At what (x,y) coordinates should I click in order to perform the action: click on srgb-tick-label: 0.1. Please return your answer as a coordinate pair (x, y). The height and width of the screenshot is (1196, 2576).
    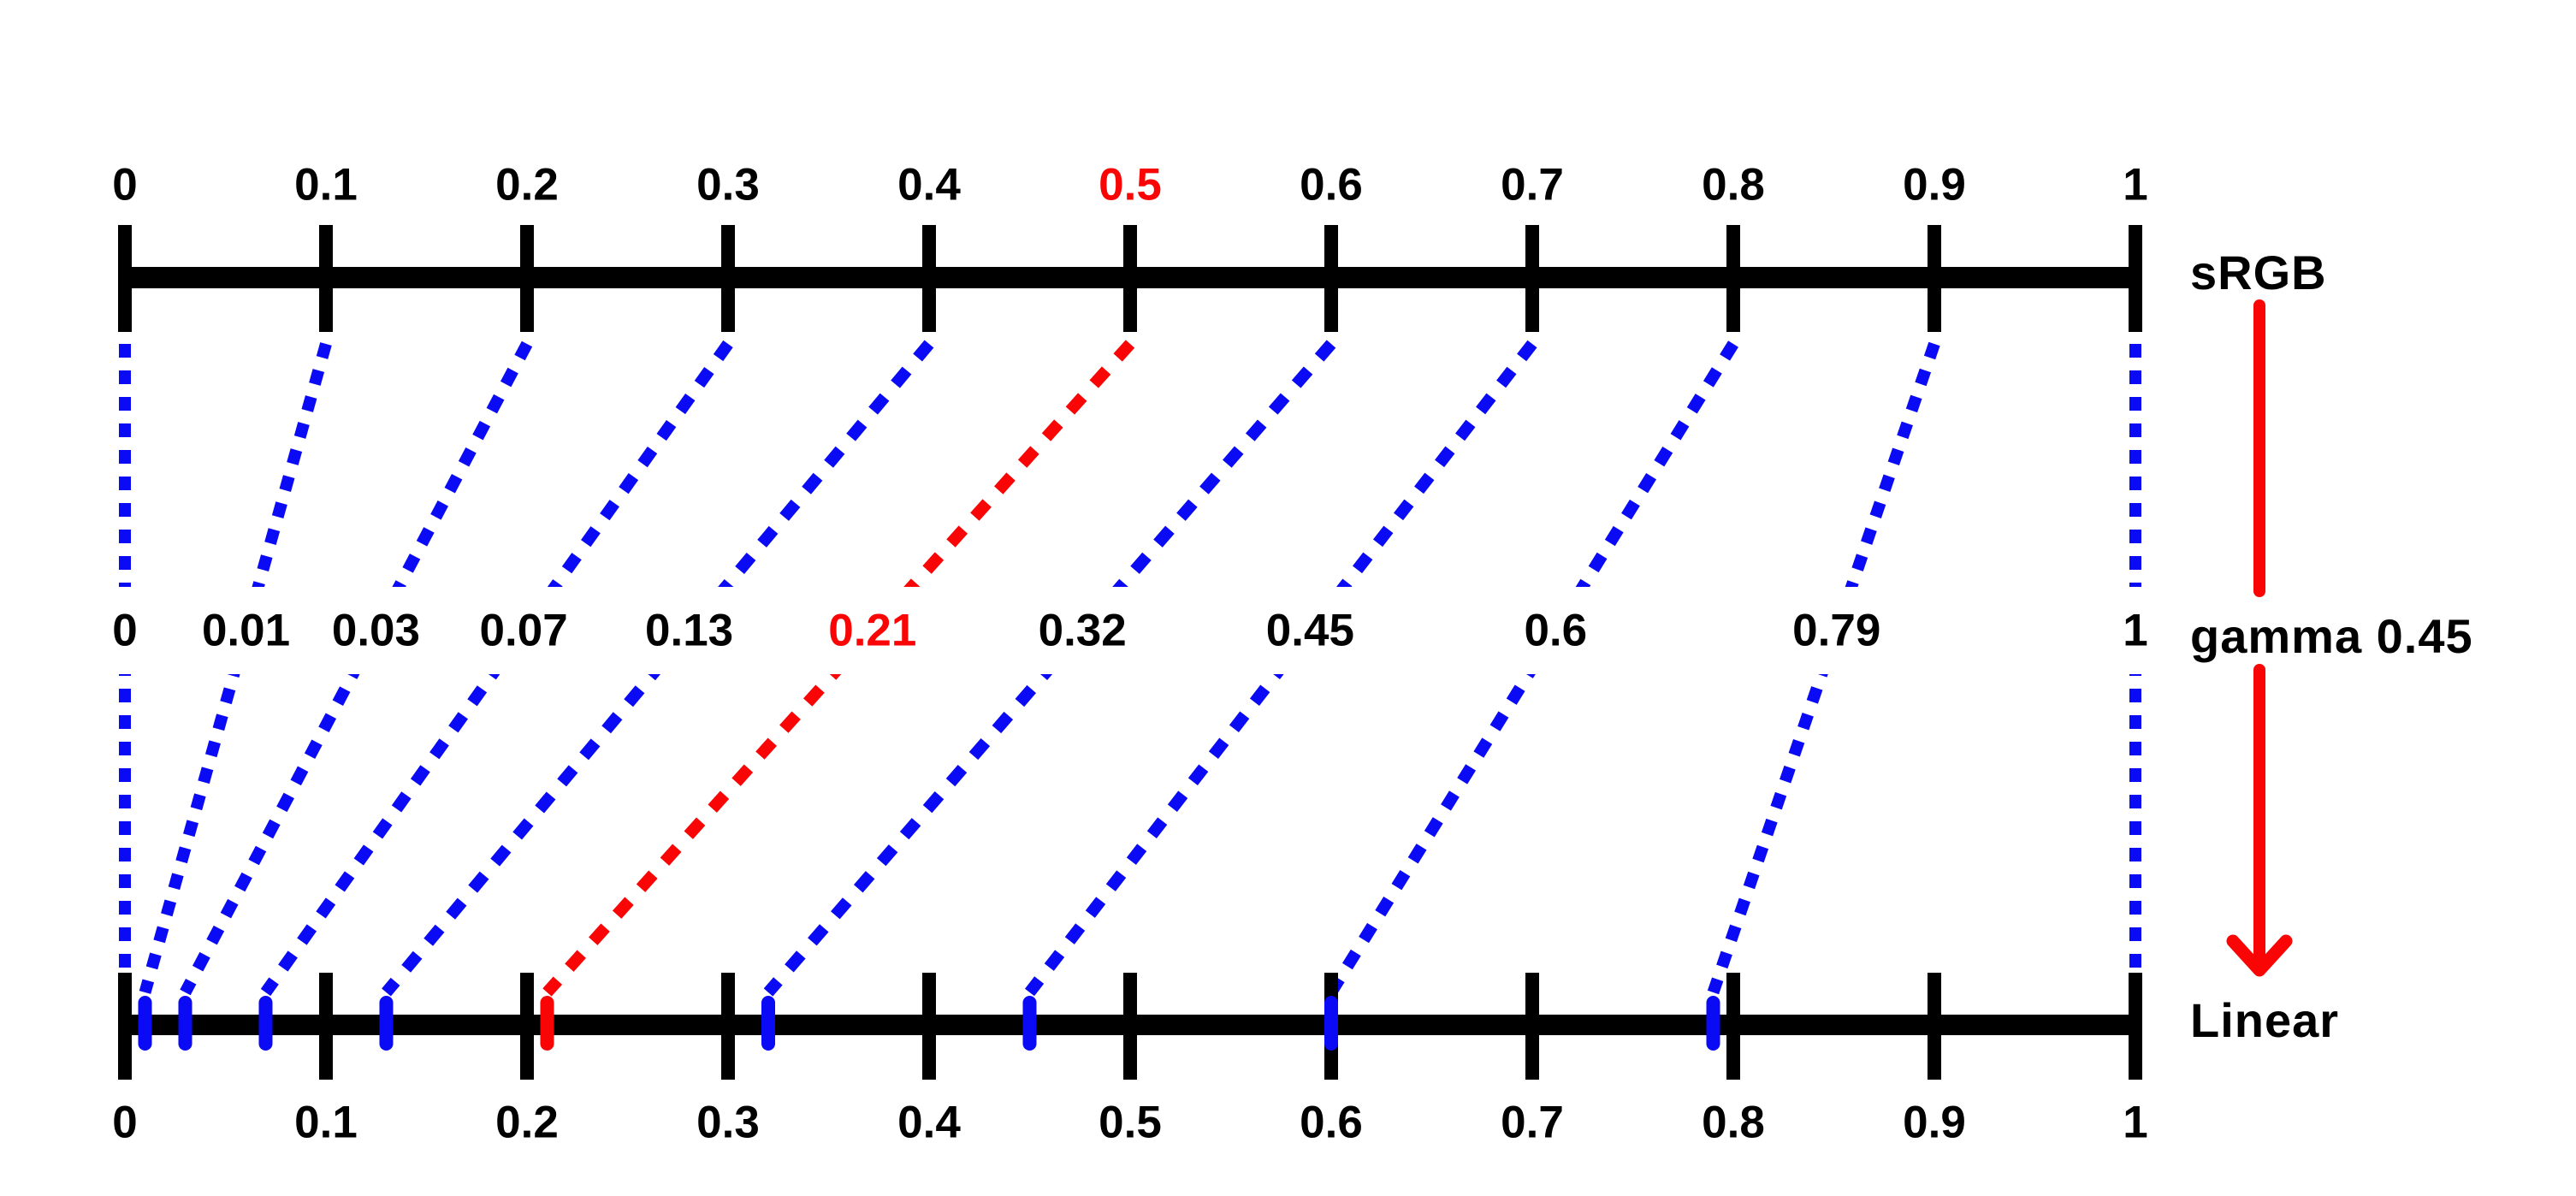
    Looking at the image, I should click on (326, 184).